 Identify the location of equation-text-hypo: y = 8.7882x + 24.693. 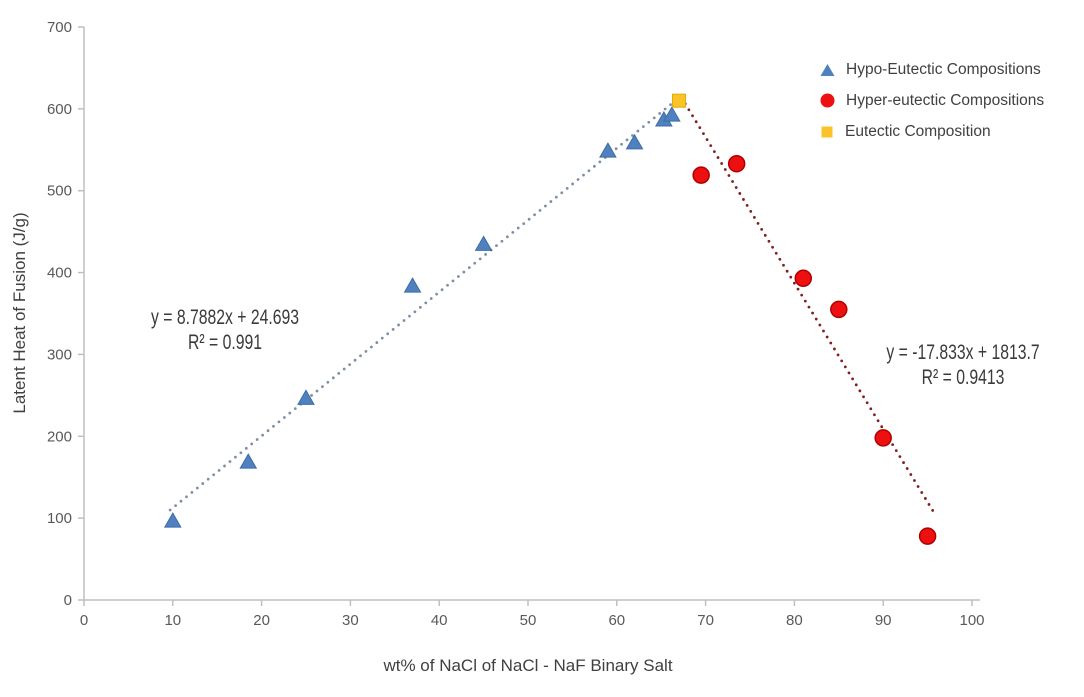
(224, 317).